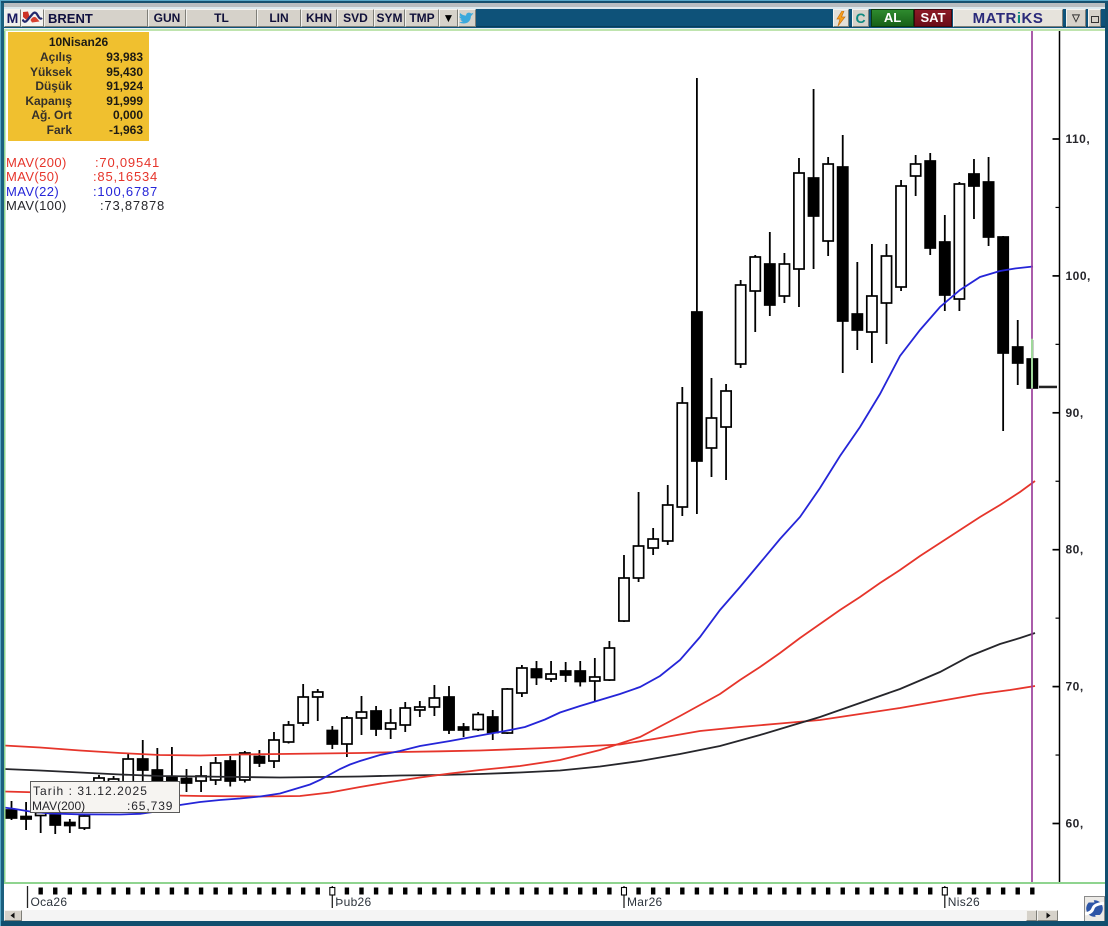 This screenshot has width=1108, height=926. What do you see at coordinates (964, 902) in the screenshot?
I see `svg-text: Nis26` at bounding box center [964, 902].